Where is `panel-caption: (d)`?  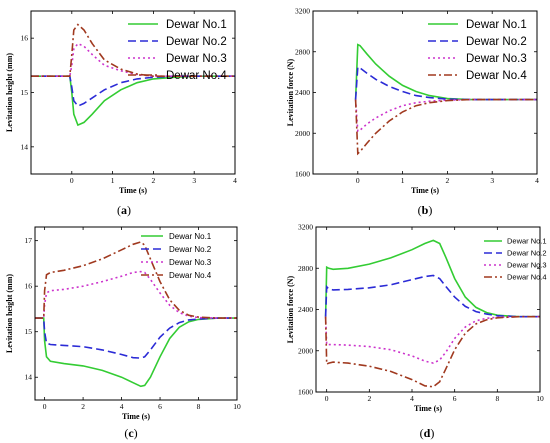
panel-caption: (d) is located at coordinates (427, 433).